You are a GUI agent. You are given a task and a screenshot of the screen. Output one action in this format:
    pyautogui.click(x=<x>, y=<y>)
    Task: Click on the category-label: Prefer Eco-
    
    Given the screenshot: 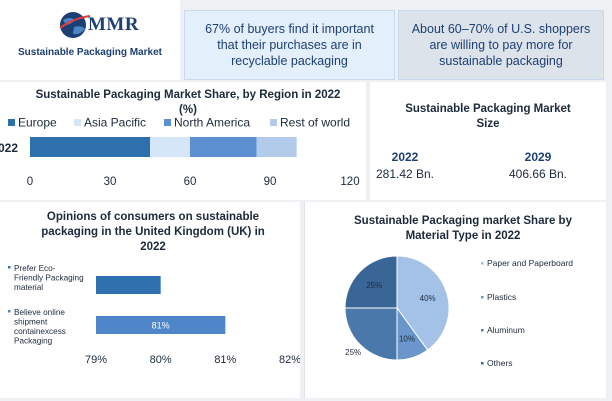 What is the action you would take?
    pyautogui.click(x=35, y=268)
    